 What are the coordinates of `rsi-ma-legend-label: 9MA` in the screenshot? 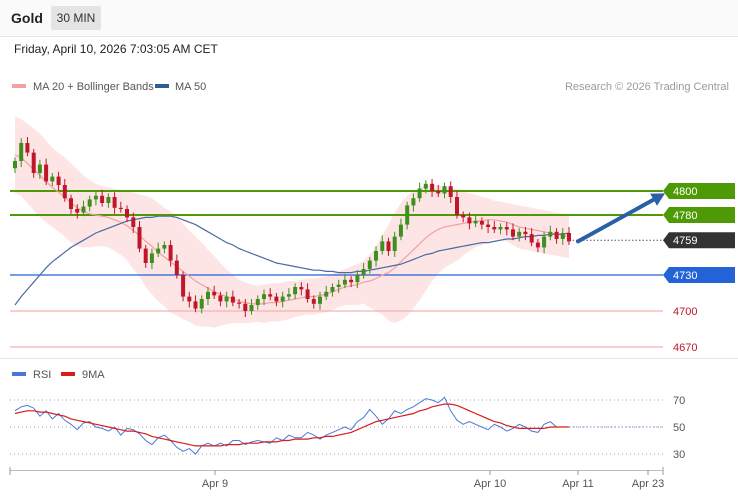 It's located at (93, 375).